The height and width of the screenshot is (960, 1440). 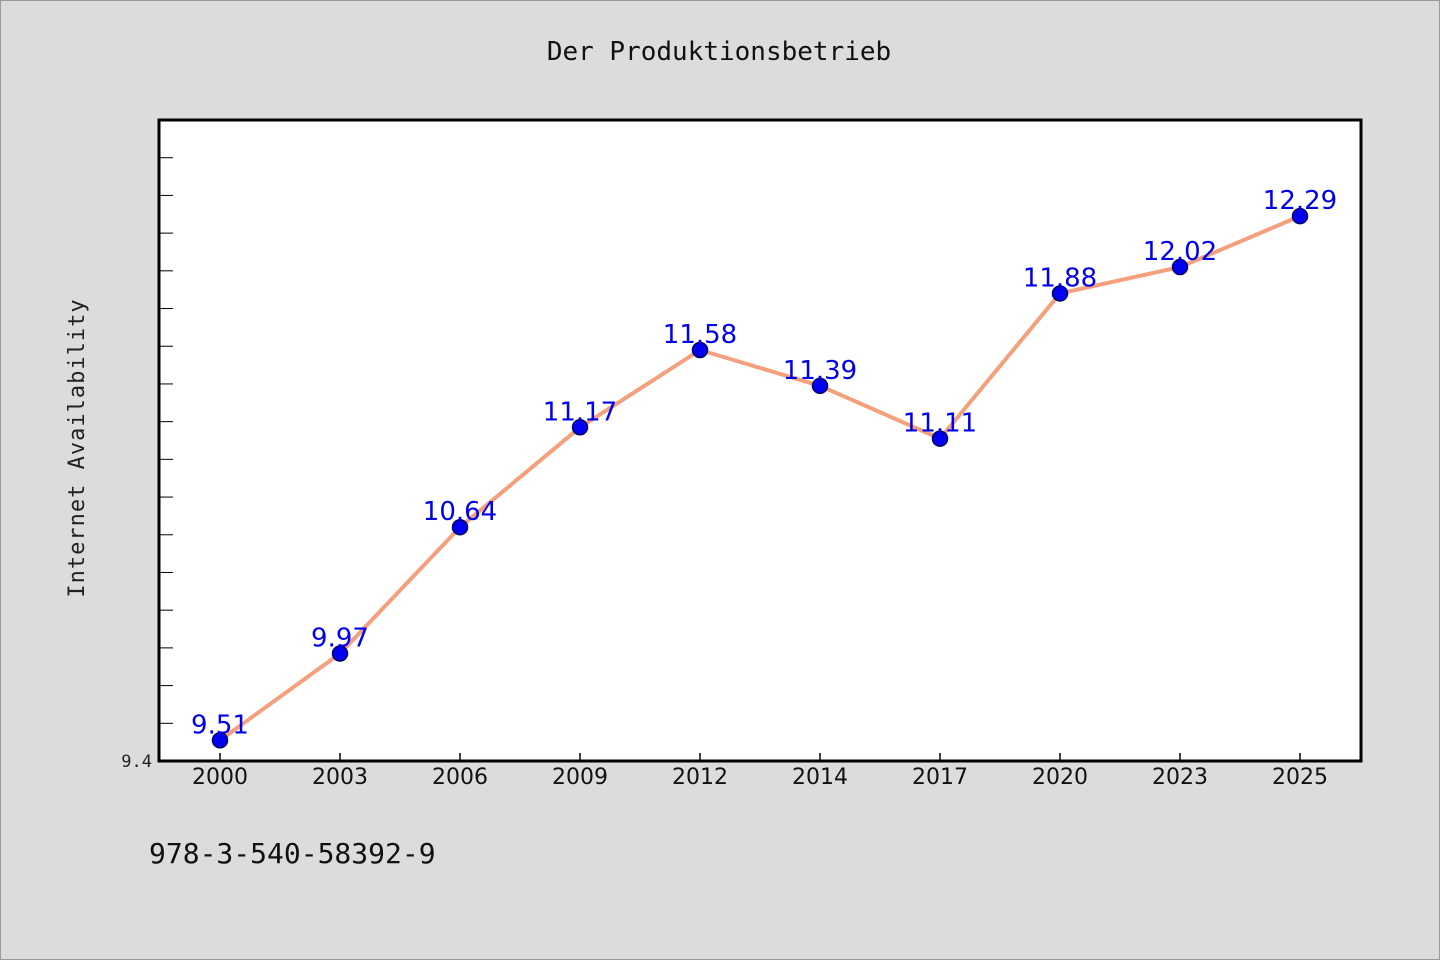 I want to click on data-label: 11.11, so click(x=940, y=424).